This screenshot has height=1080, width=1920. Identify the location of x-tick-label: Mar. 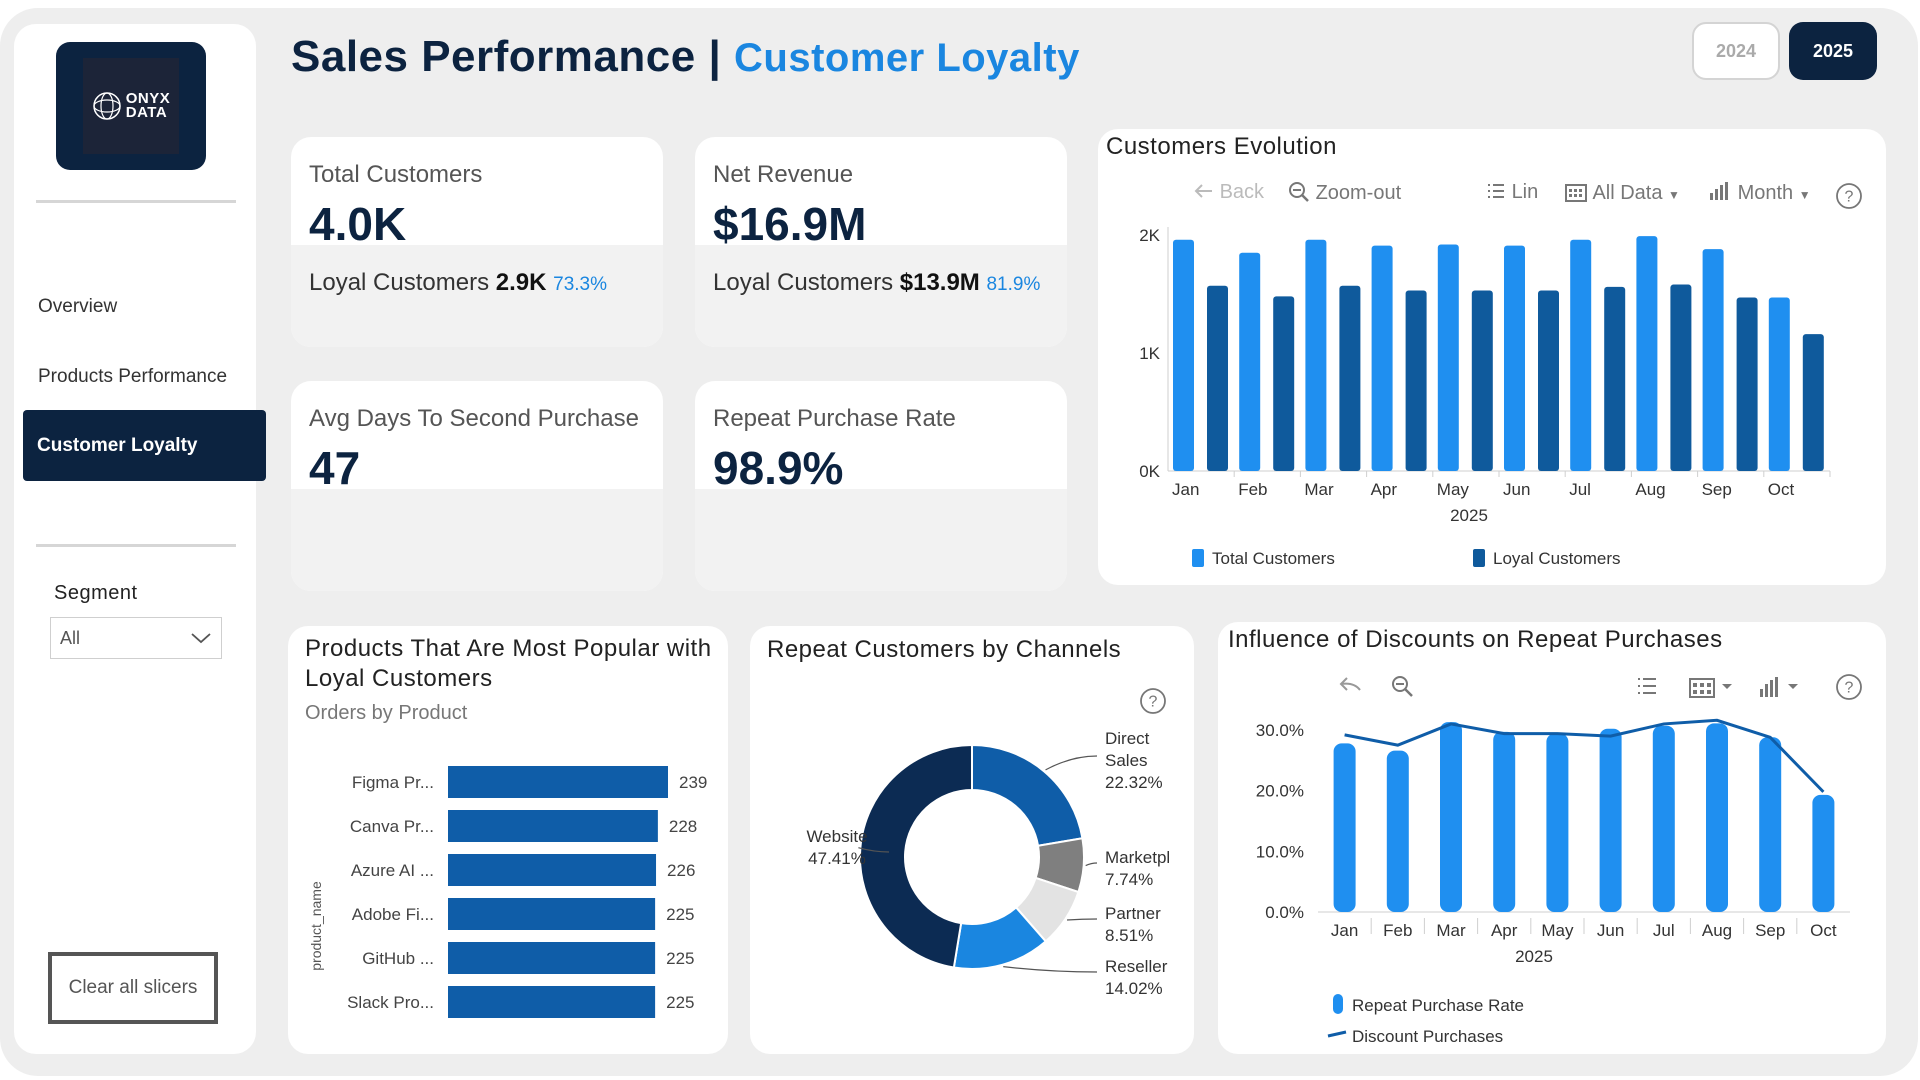
(1451, 930).